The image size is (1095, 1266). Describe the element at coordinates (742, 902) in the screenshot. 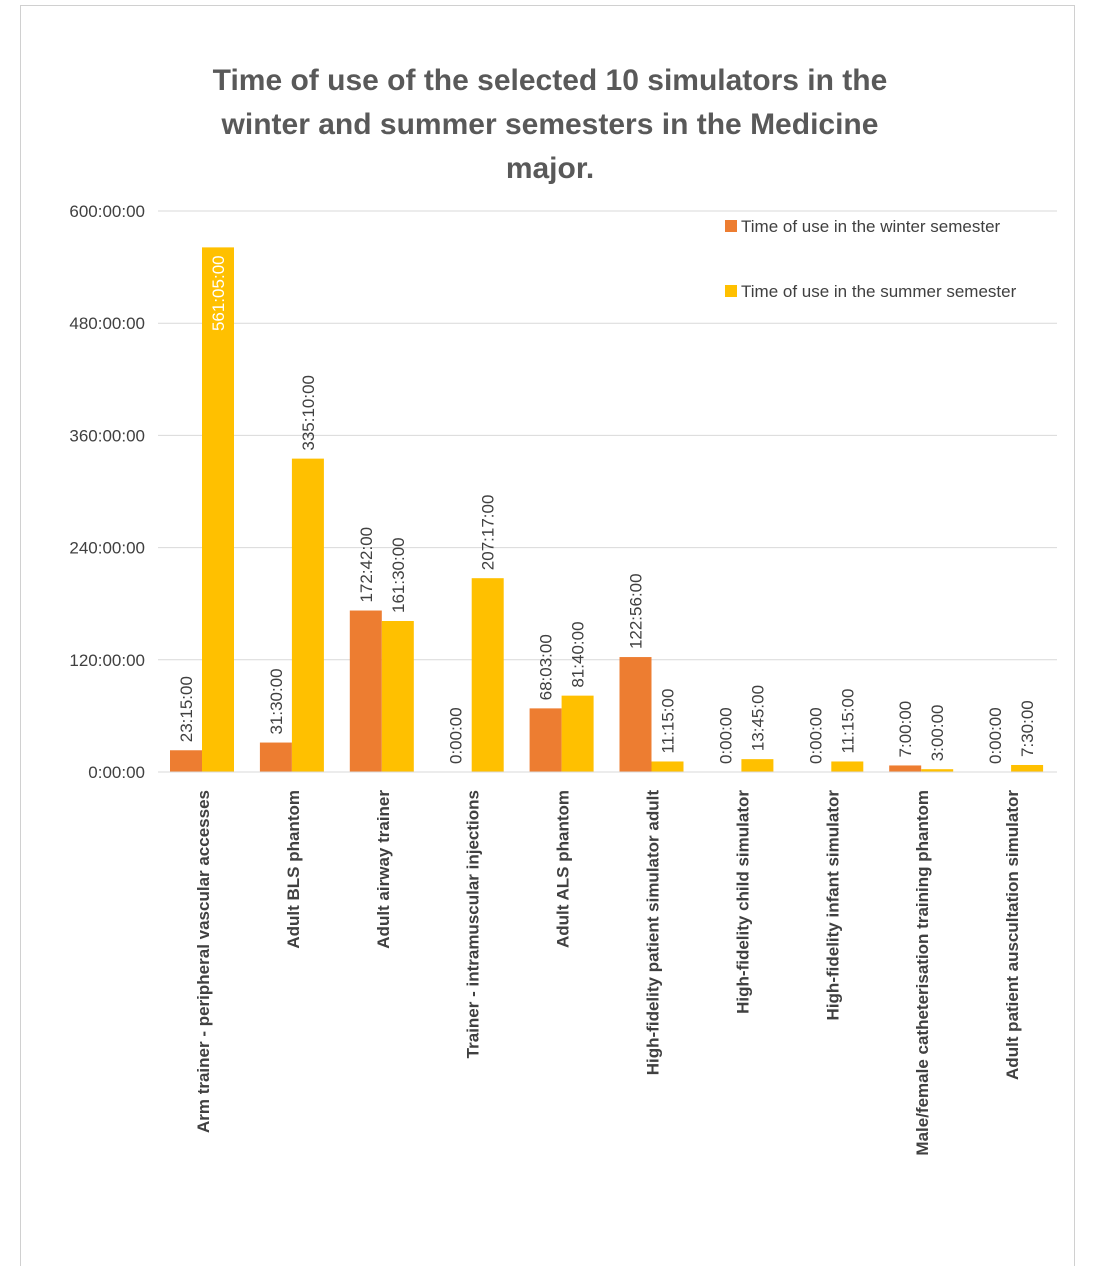

I see `x-tick-label: High-fidelity child simulator` at that location.